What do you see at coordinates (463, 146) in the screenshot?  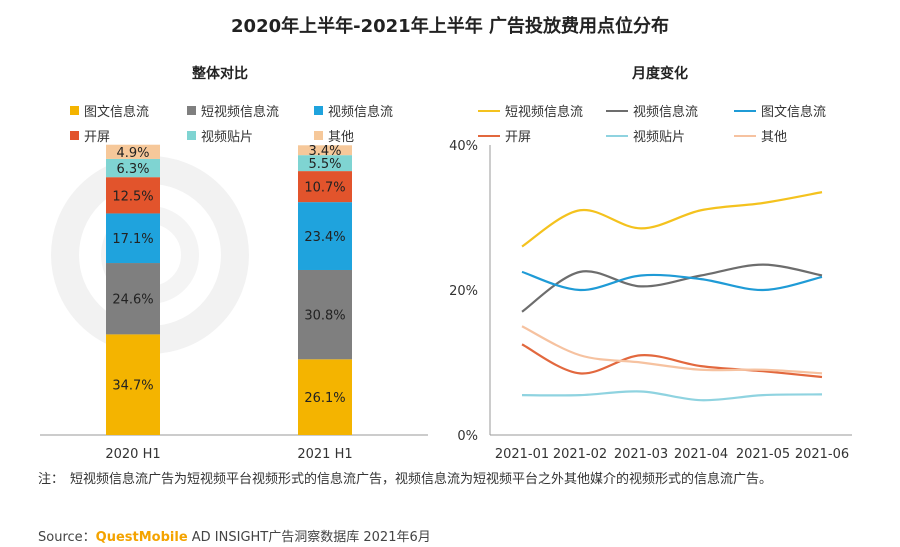 I see `line-y-tick-label: 40%` at bounding box center [463, 146].